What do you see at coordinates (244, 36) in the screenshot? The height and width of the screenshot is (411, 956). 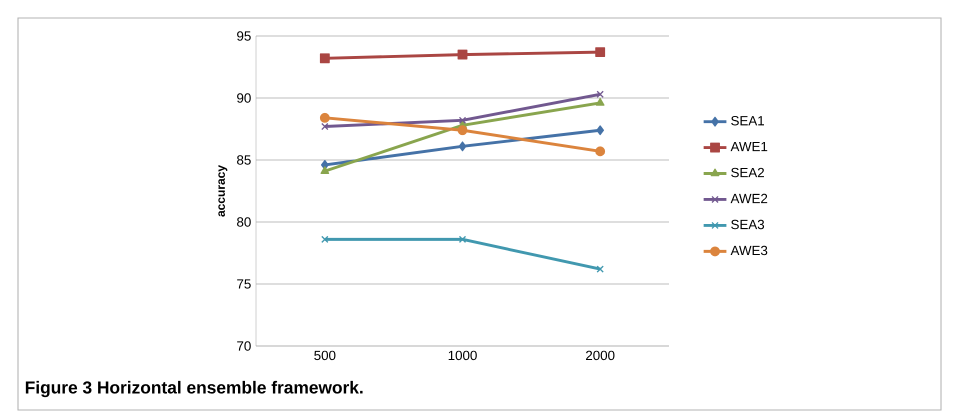 I see `y-tick-label: 95` at bounding box center [244, 36].